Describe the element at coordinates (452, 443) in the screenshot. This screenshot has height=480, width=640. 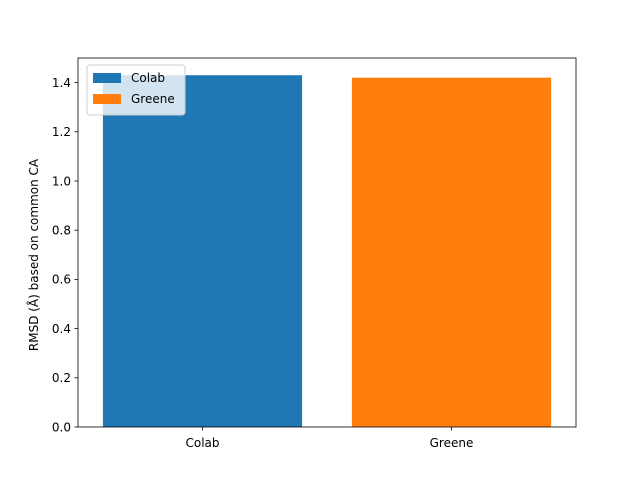
I see `x-tick-label: Greene` at that location.